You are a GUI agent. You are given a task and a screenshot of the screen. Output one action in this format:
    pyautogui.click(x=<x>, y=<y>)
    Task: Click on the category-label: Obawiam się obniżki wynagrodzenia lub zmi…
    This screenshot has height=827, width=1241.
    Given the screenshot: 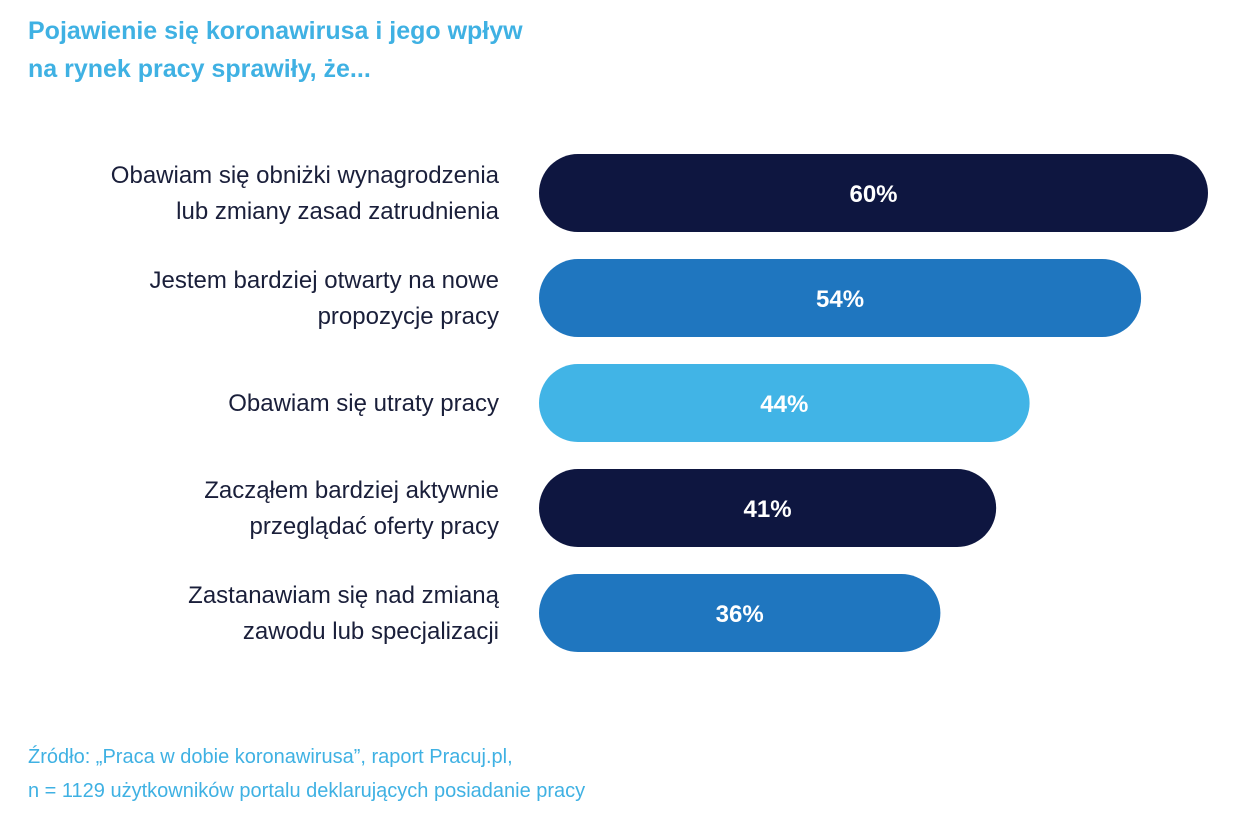 What is the action you would take?
    pyautogui.click(x=305, y=193)
    